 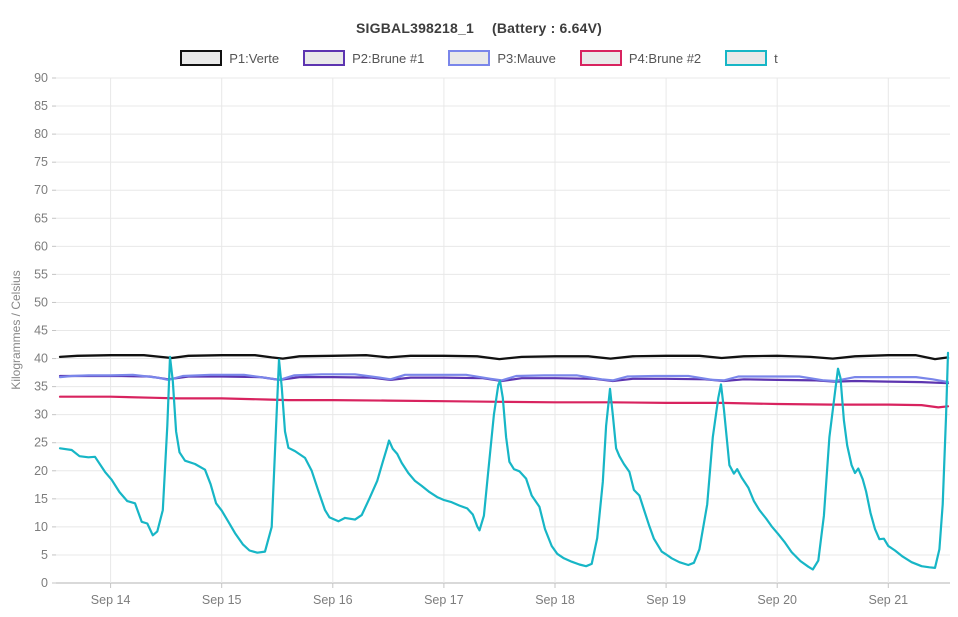 I want to click on x-tick-label: Sep 16, so click(x=333, y=600).